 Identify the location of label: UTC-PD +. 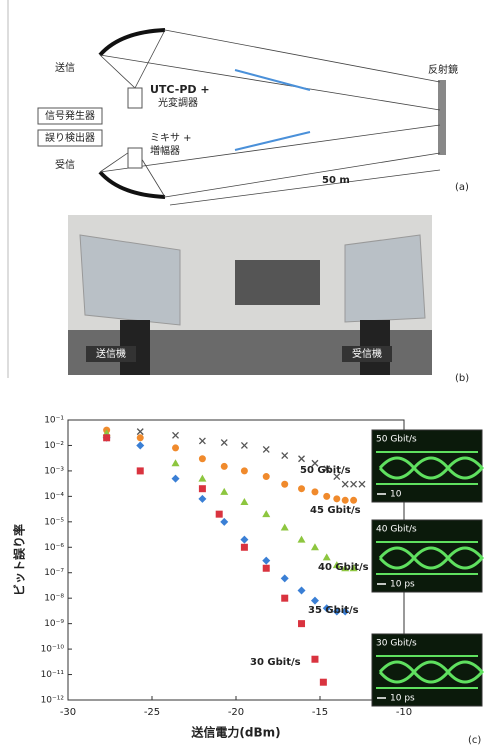
(180, 89).